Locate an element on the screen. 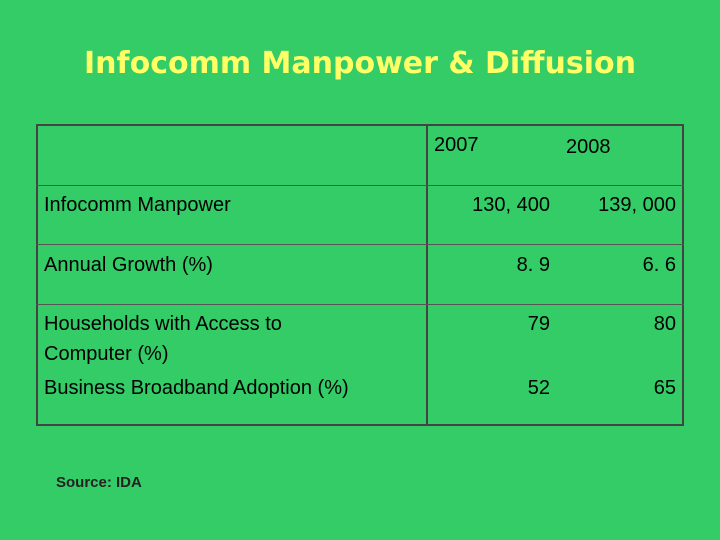 The height and width of the screenshot is (540, 720). cell-manpower-2008: 139, 000 is located at coordinates (637, 205).